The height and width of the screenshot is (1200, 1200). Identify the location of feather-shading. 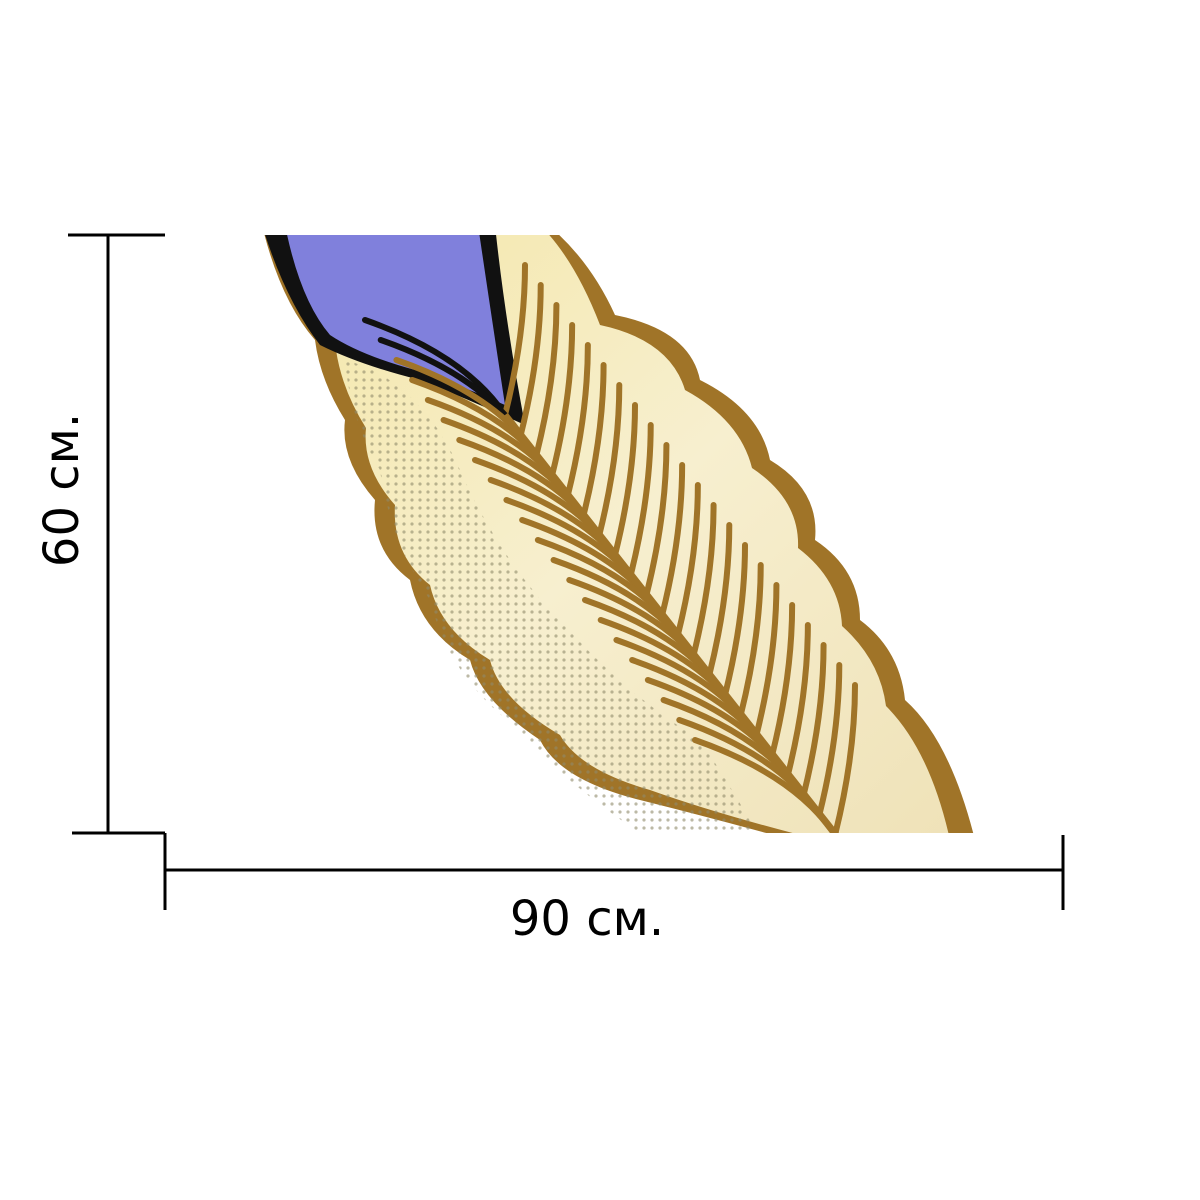
(551, 596).